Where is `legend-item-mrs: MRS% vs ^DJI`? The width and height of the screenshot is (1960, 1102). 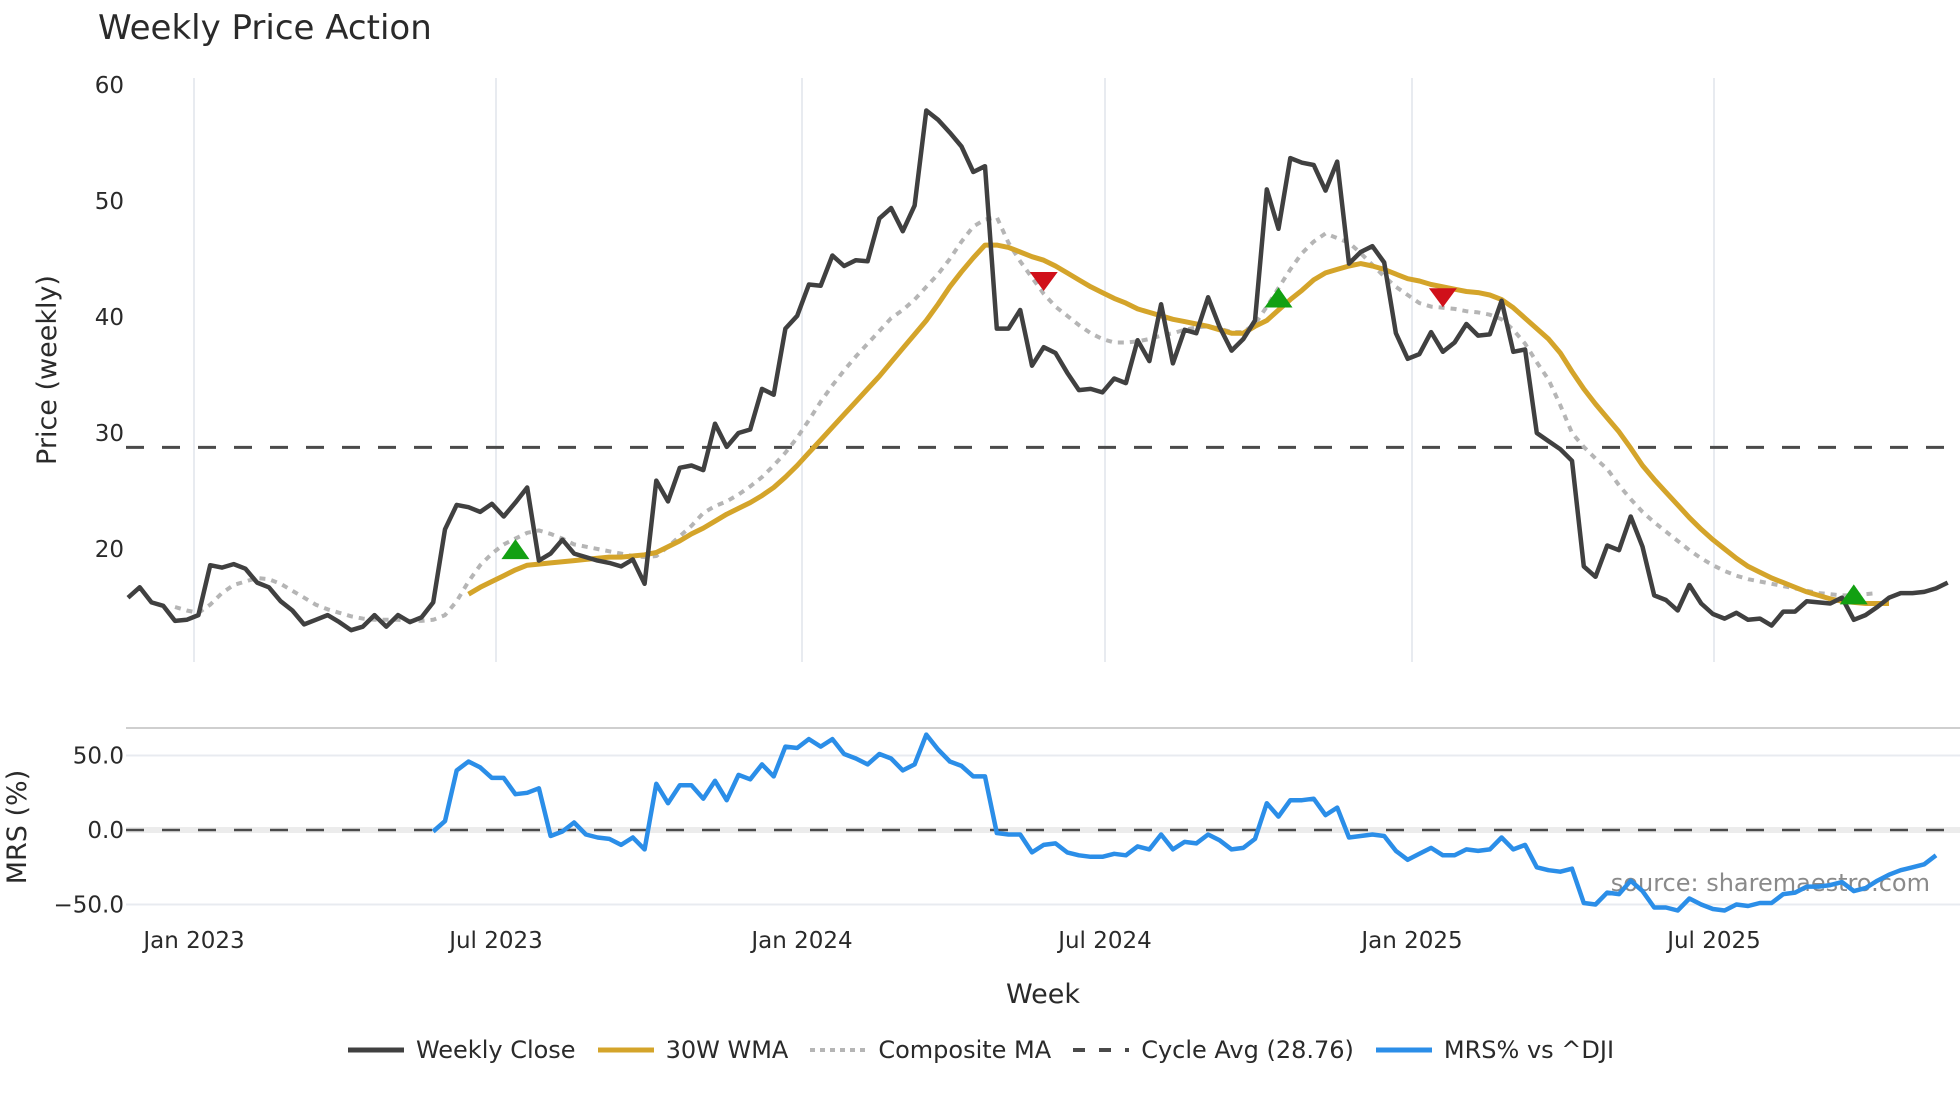
legend-item-mrs: MRS% vs ^DJI is located at coordinates (1494, 1050).